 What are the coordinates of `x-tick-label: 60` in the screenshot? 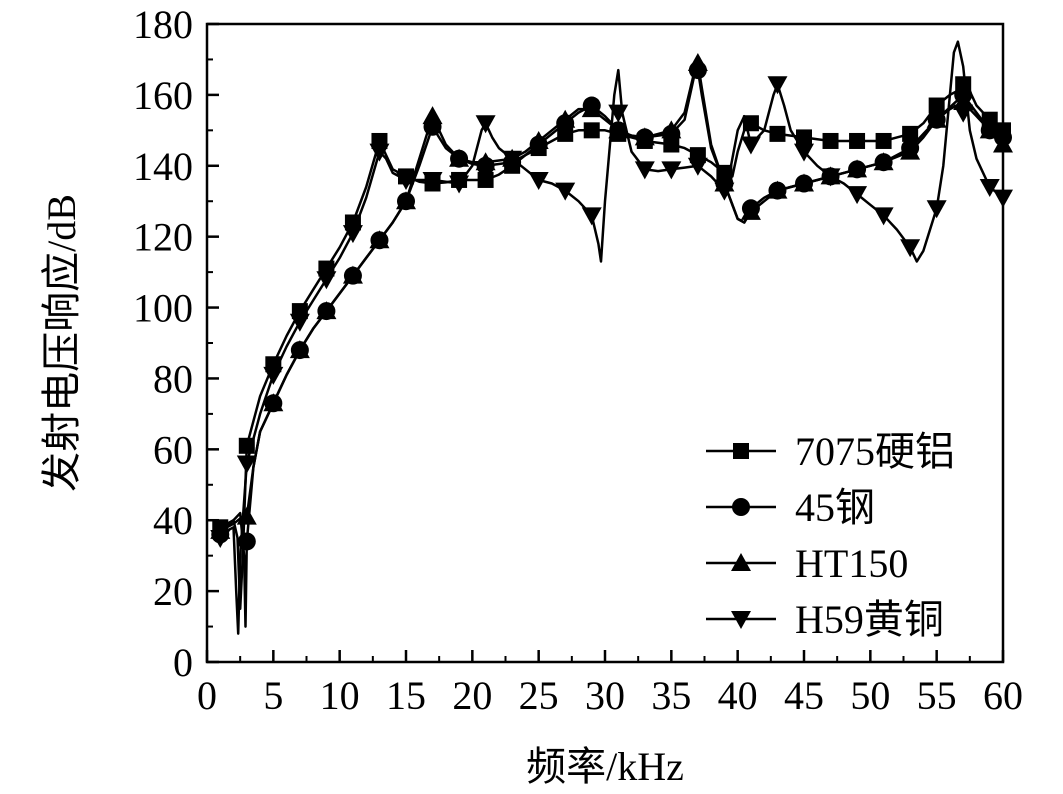 It's located at (1003, 695).